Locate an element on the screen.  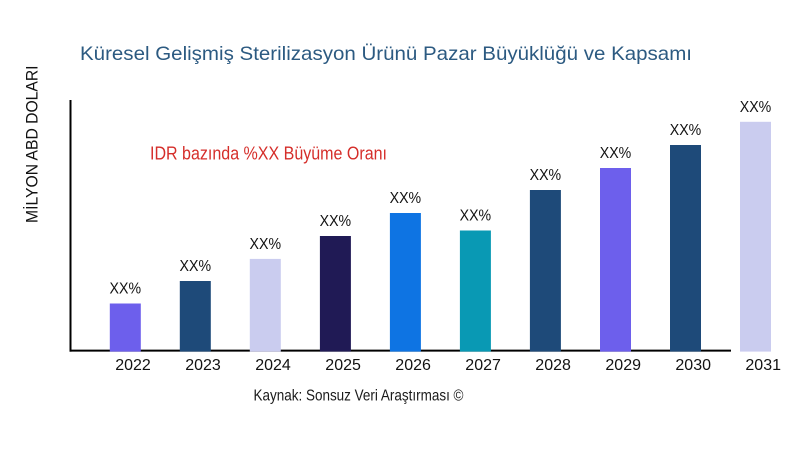
svg-text: MİLYON ABD DOLARI is located at coordinates (32, 144).